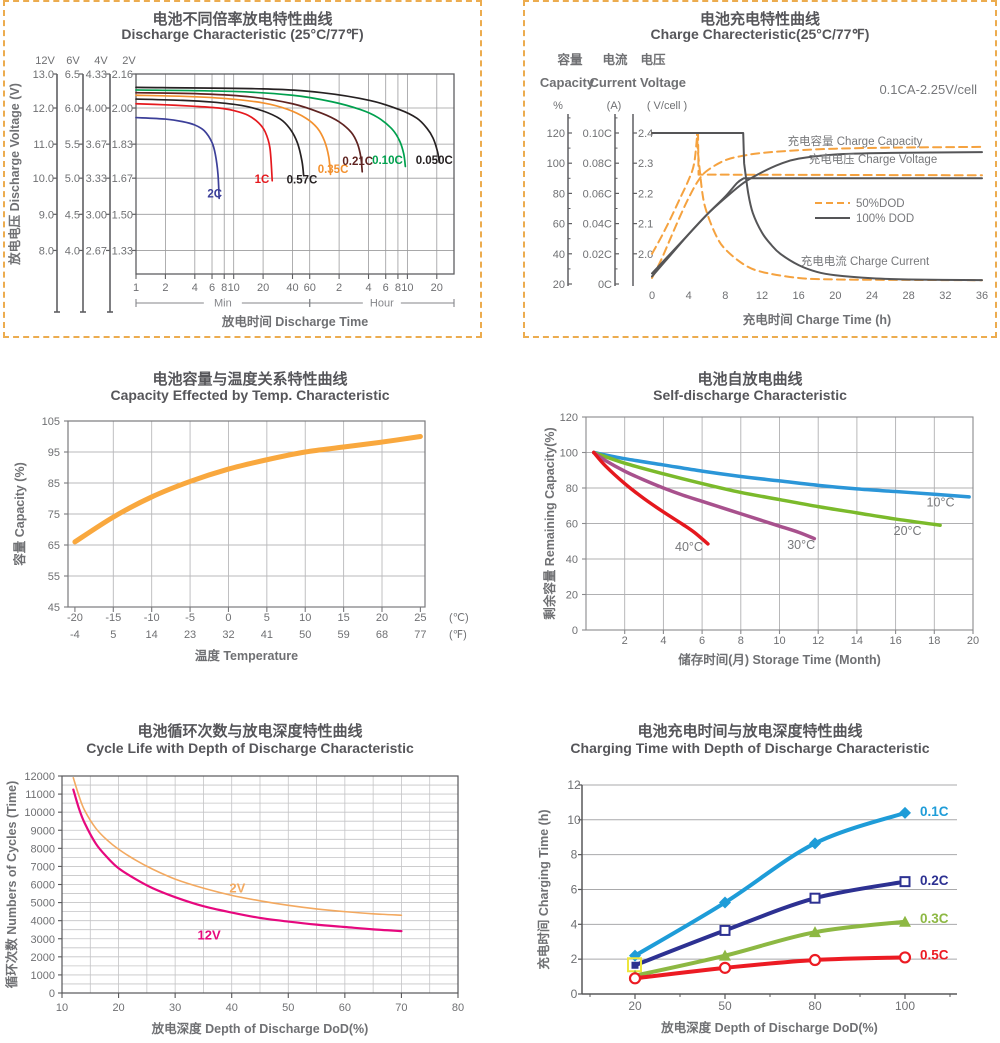 The image size is (1000, 1043). I want to click on series-20°C, so click(766, 489).